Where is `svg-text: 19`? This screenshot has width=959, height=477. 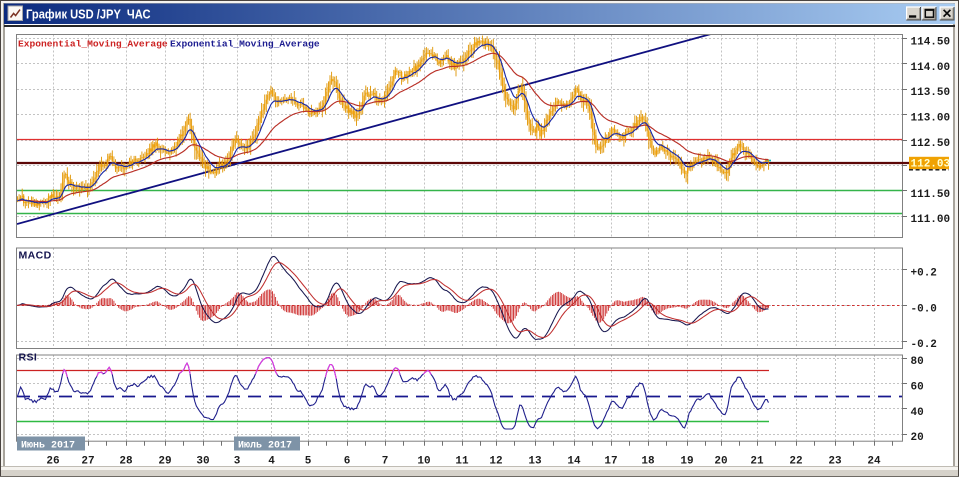 svg-text: 19 is located at coordinates (686, 462).